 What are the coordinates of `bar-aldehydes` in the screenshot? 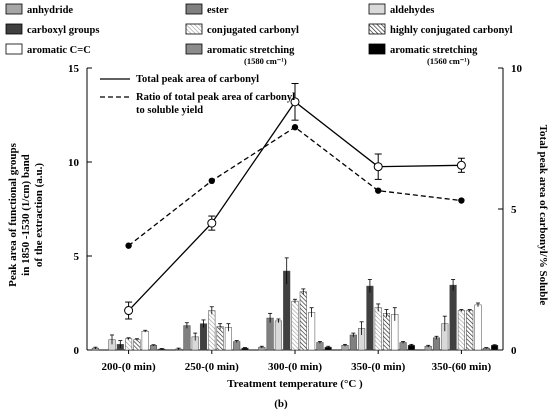 It's located at (278, 335).